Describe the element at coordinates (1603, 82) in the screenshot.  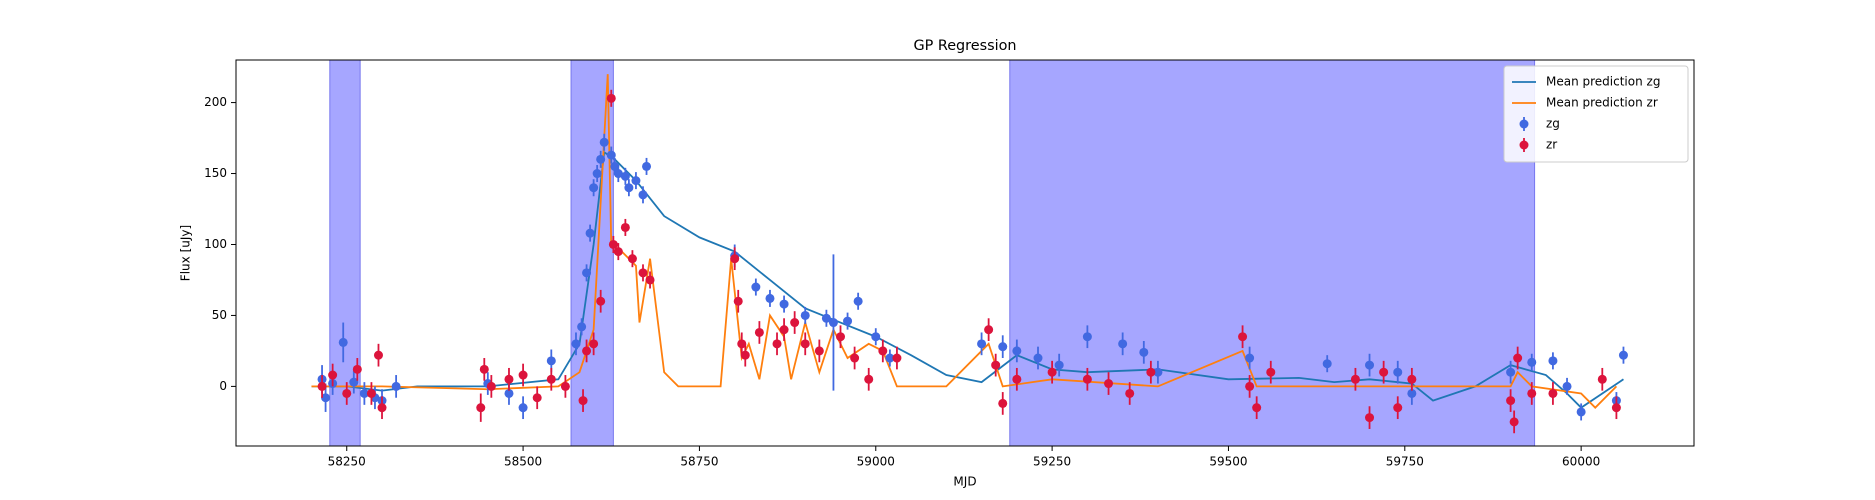
I see `legend-label: Mean prediction zg` at that location.